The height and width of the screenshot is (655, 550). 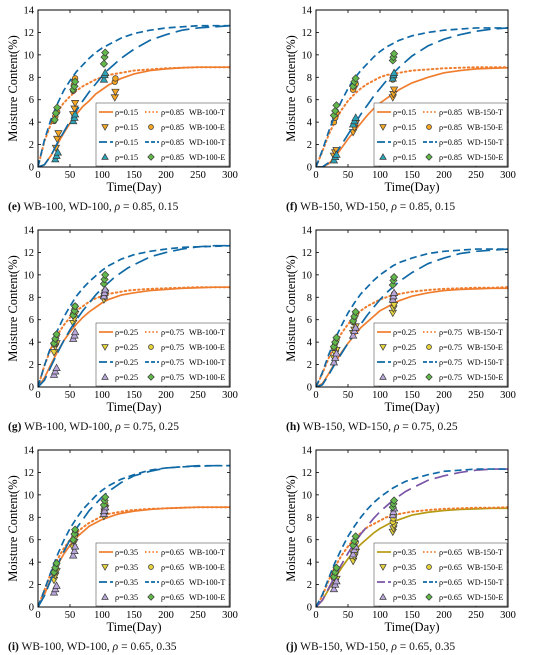 I want to click on x-tick-label: 0, so click(x=315, y=615).